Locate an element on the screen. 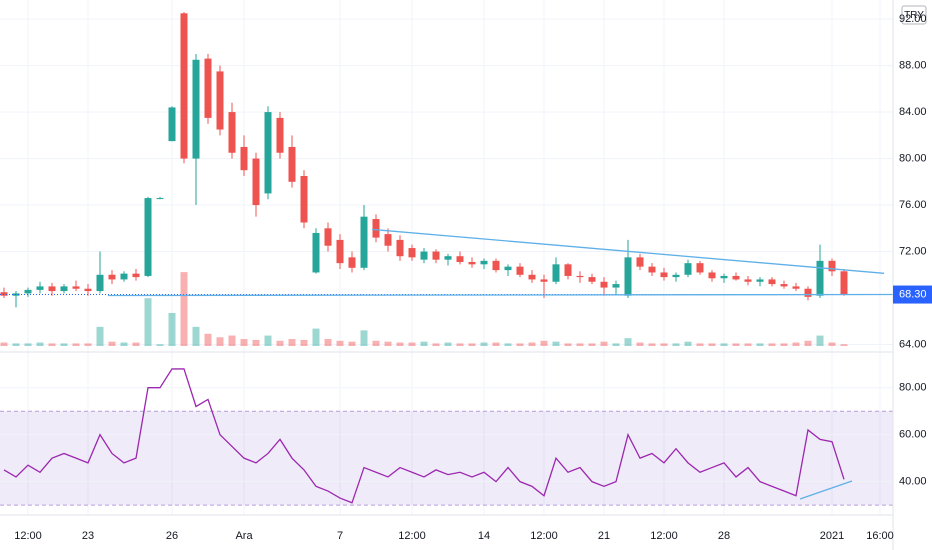 This screenshot has width=932, height=550. y-tick-label: 76.00 is located at coordinates (913, 205).